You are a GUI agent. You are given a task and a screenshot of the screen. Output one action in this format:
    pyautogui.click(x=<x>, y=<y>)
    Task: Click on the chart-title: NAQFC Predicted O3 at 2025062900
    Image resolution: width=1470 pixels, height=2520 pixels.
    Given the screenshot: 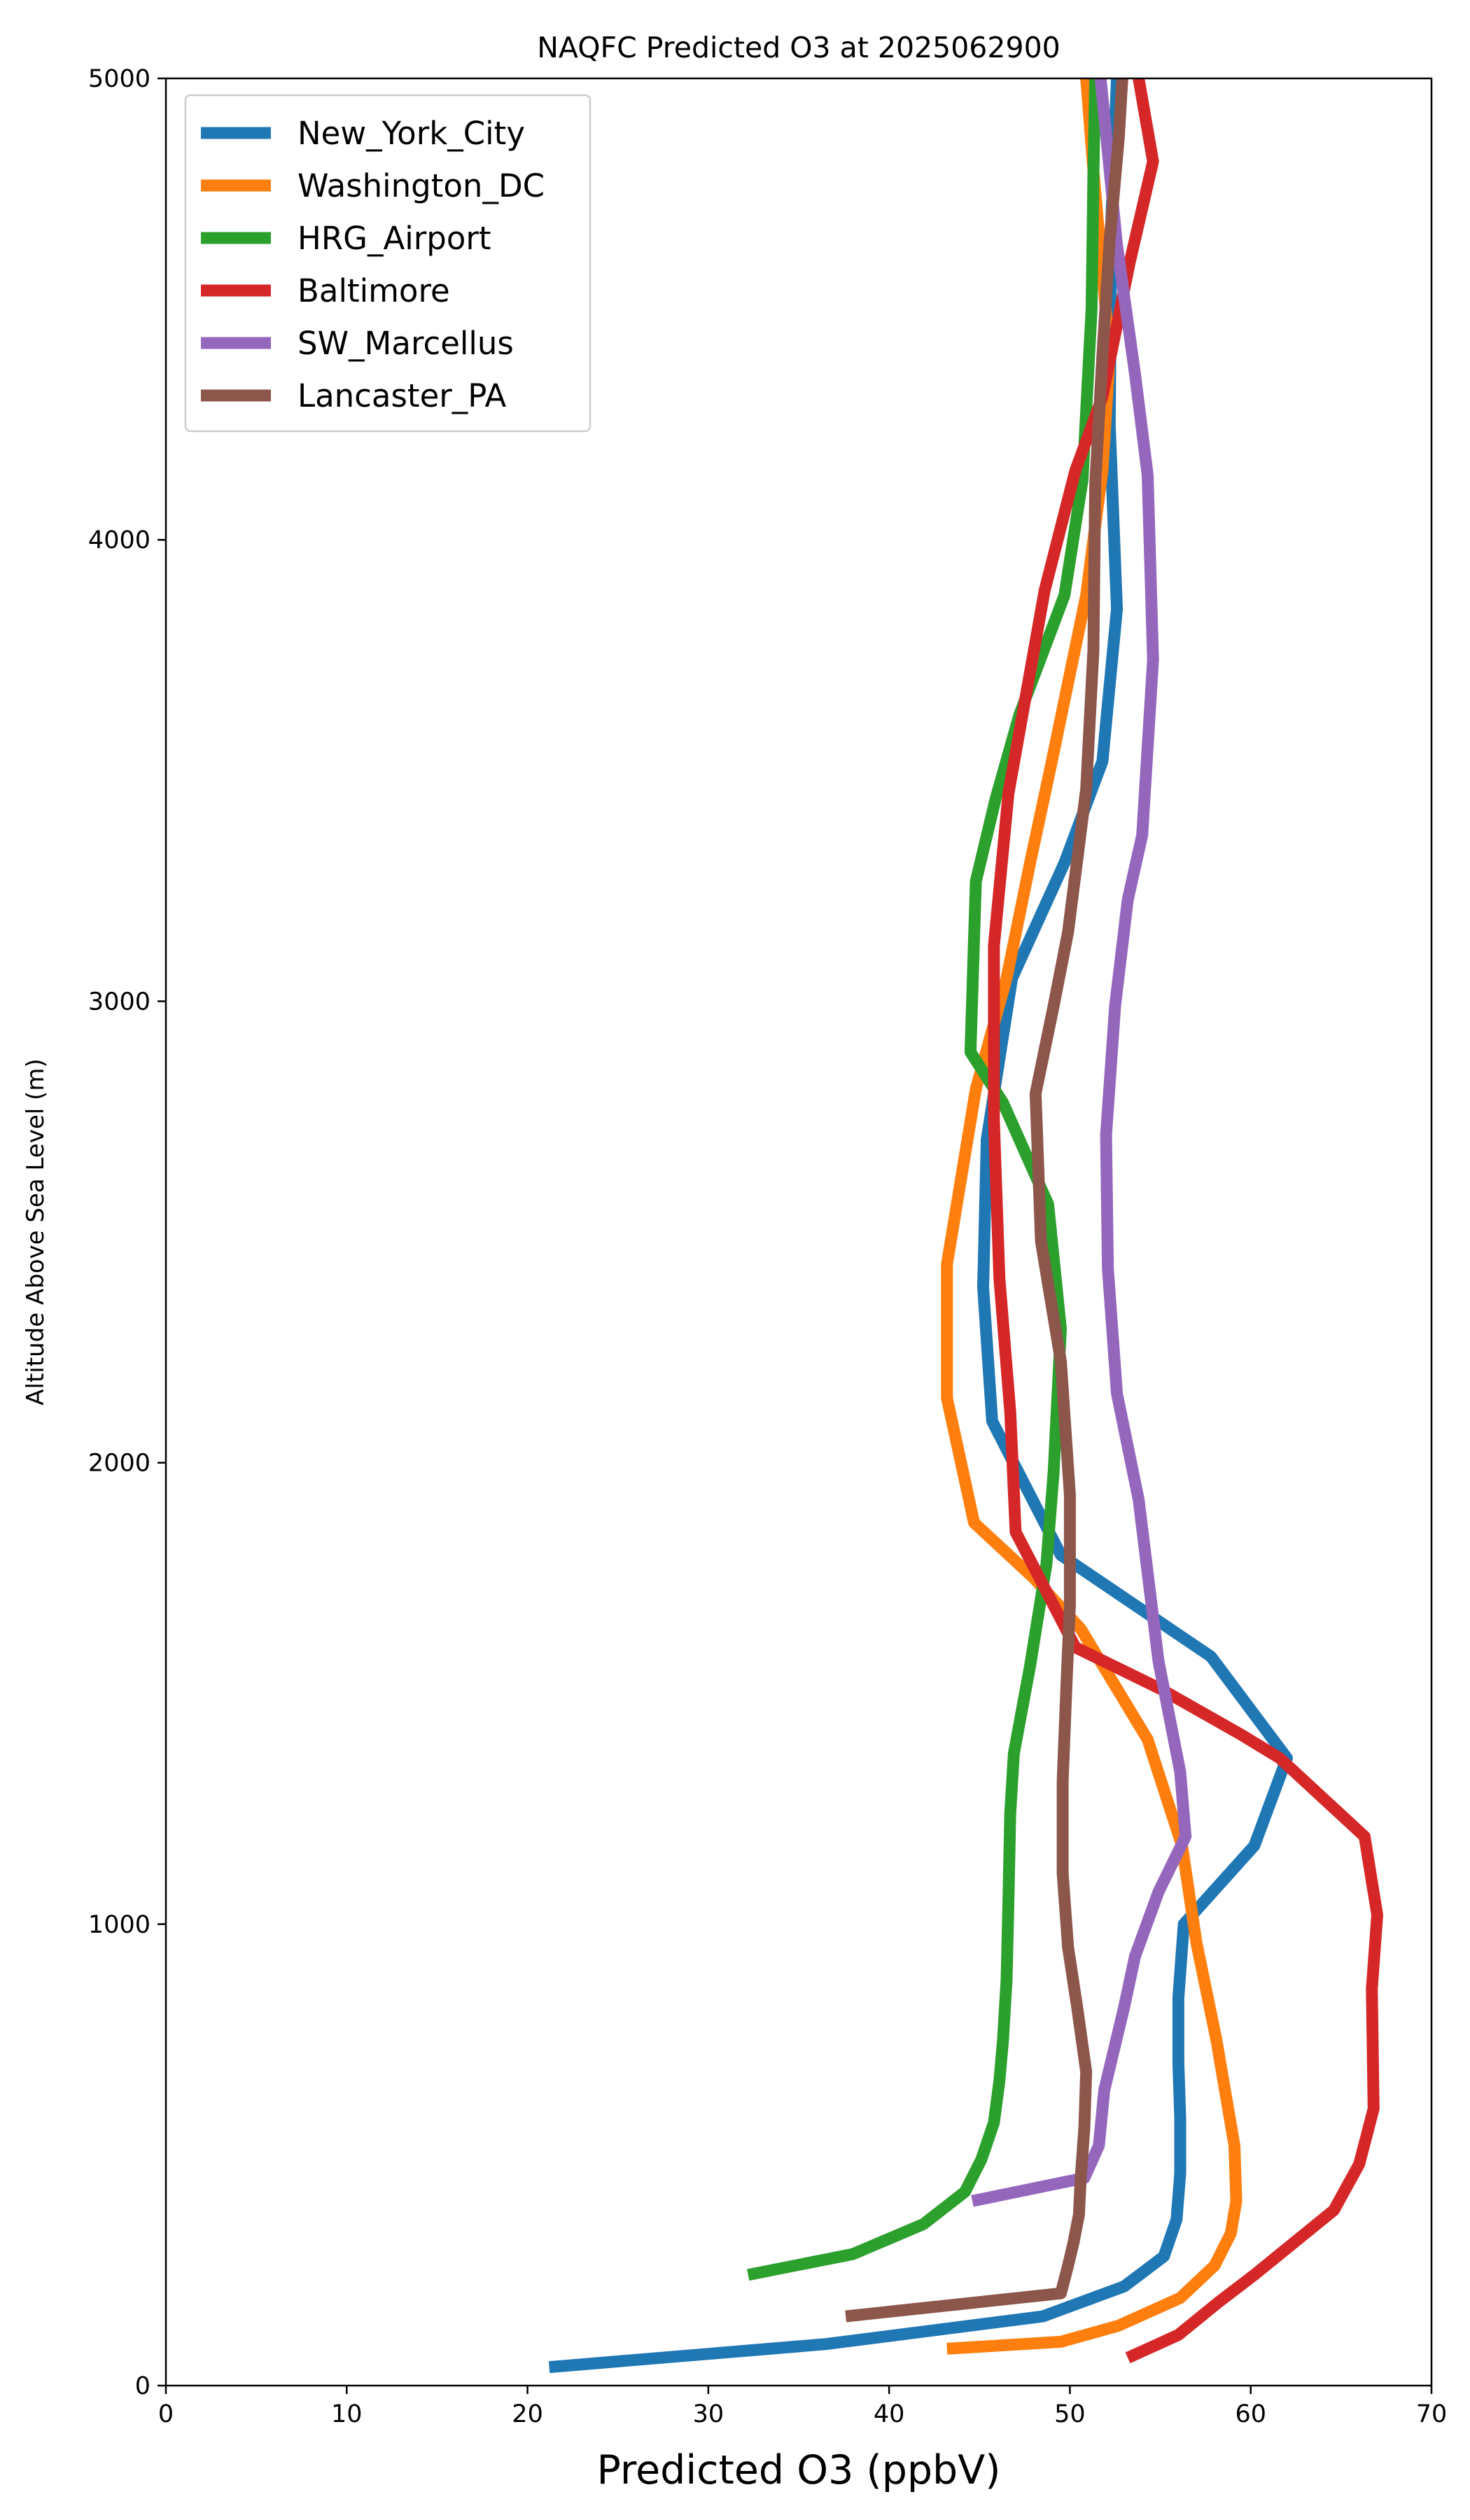 What is the action you would take?
    pyautogui.click(x=798, y=47)
    